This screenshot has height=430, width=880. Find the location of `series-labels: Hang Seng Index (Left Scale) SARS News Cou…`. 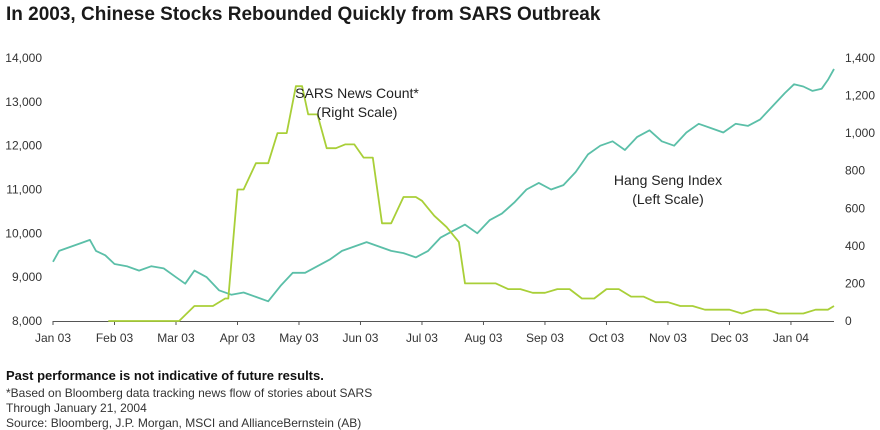

series-labels: Hang Seng Index (Left Scale) SARS News Cou… is located at coordinates (508, 146).